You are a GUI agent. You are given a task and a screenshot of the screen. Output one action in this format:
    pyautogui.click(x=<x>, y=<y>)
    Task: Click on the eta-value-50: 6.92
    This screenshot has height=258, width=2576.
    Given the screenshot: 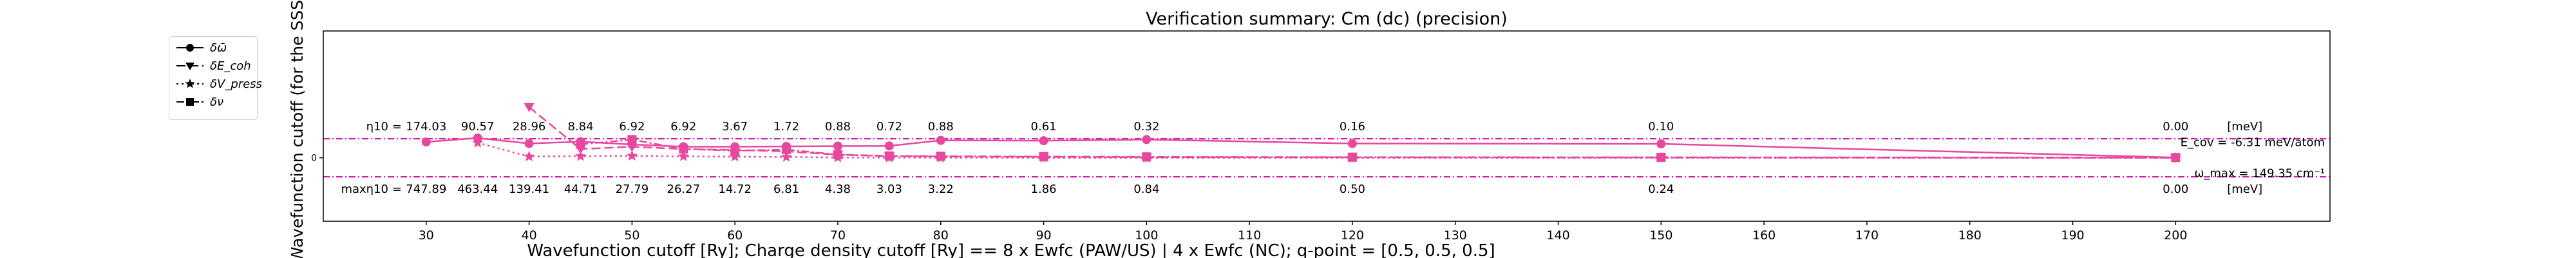 What is the action you would take?
    pyautogui.click(x=632, y=127)
    